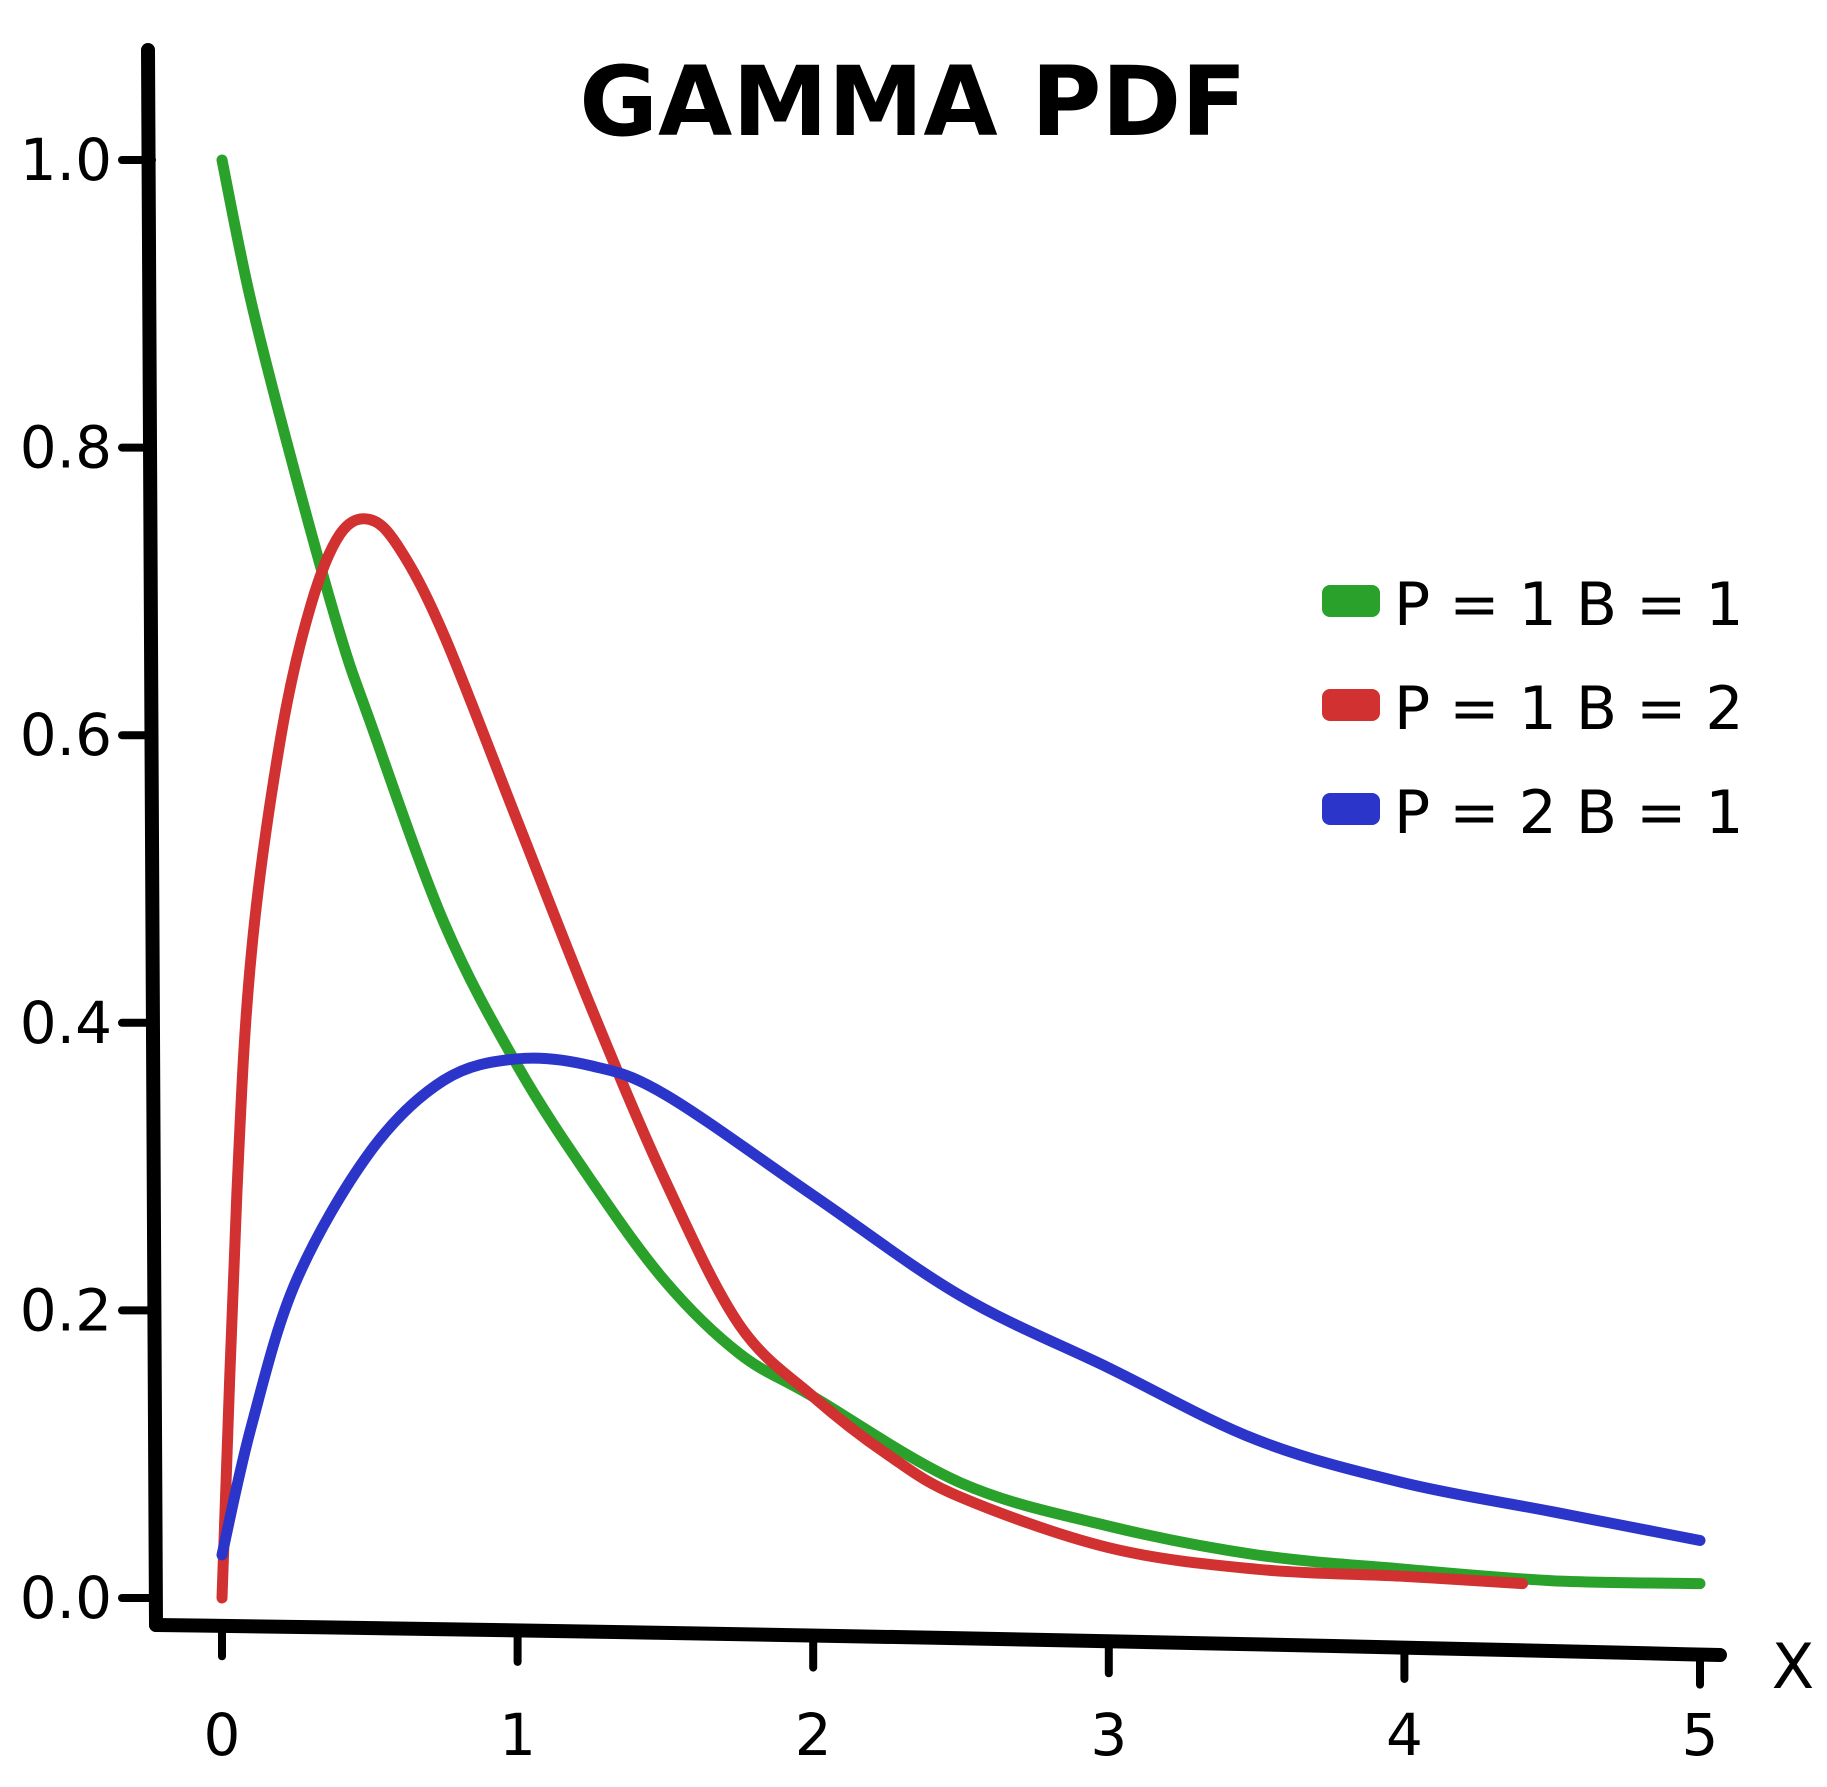 This screenshot has width=1827, height=1787. I want to click on x-tick-label: 2, so click(813, 1735).